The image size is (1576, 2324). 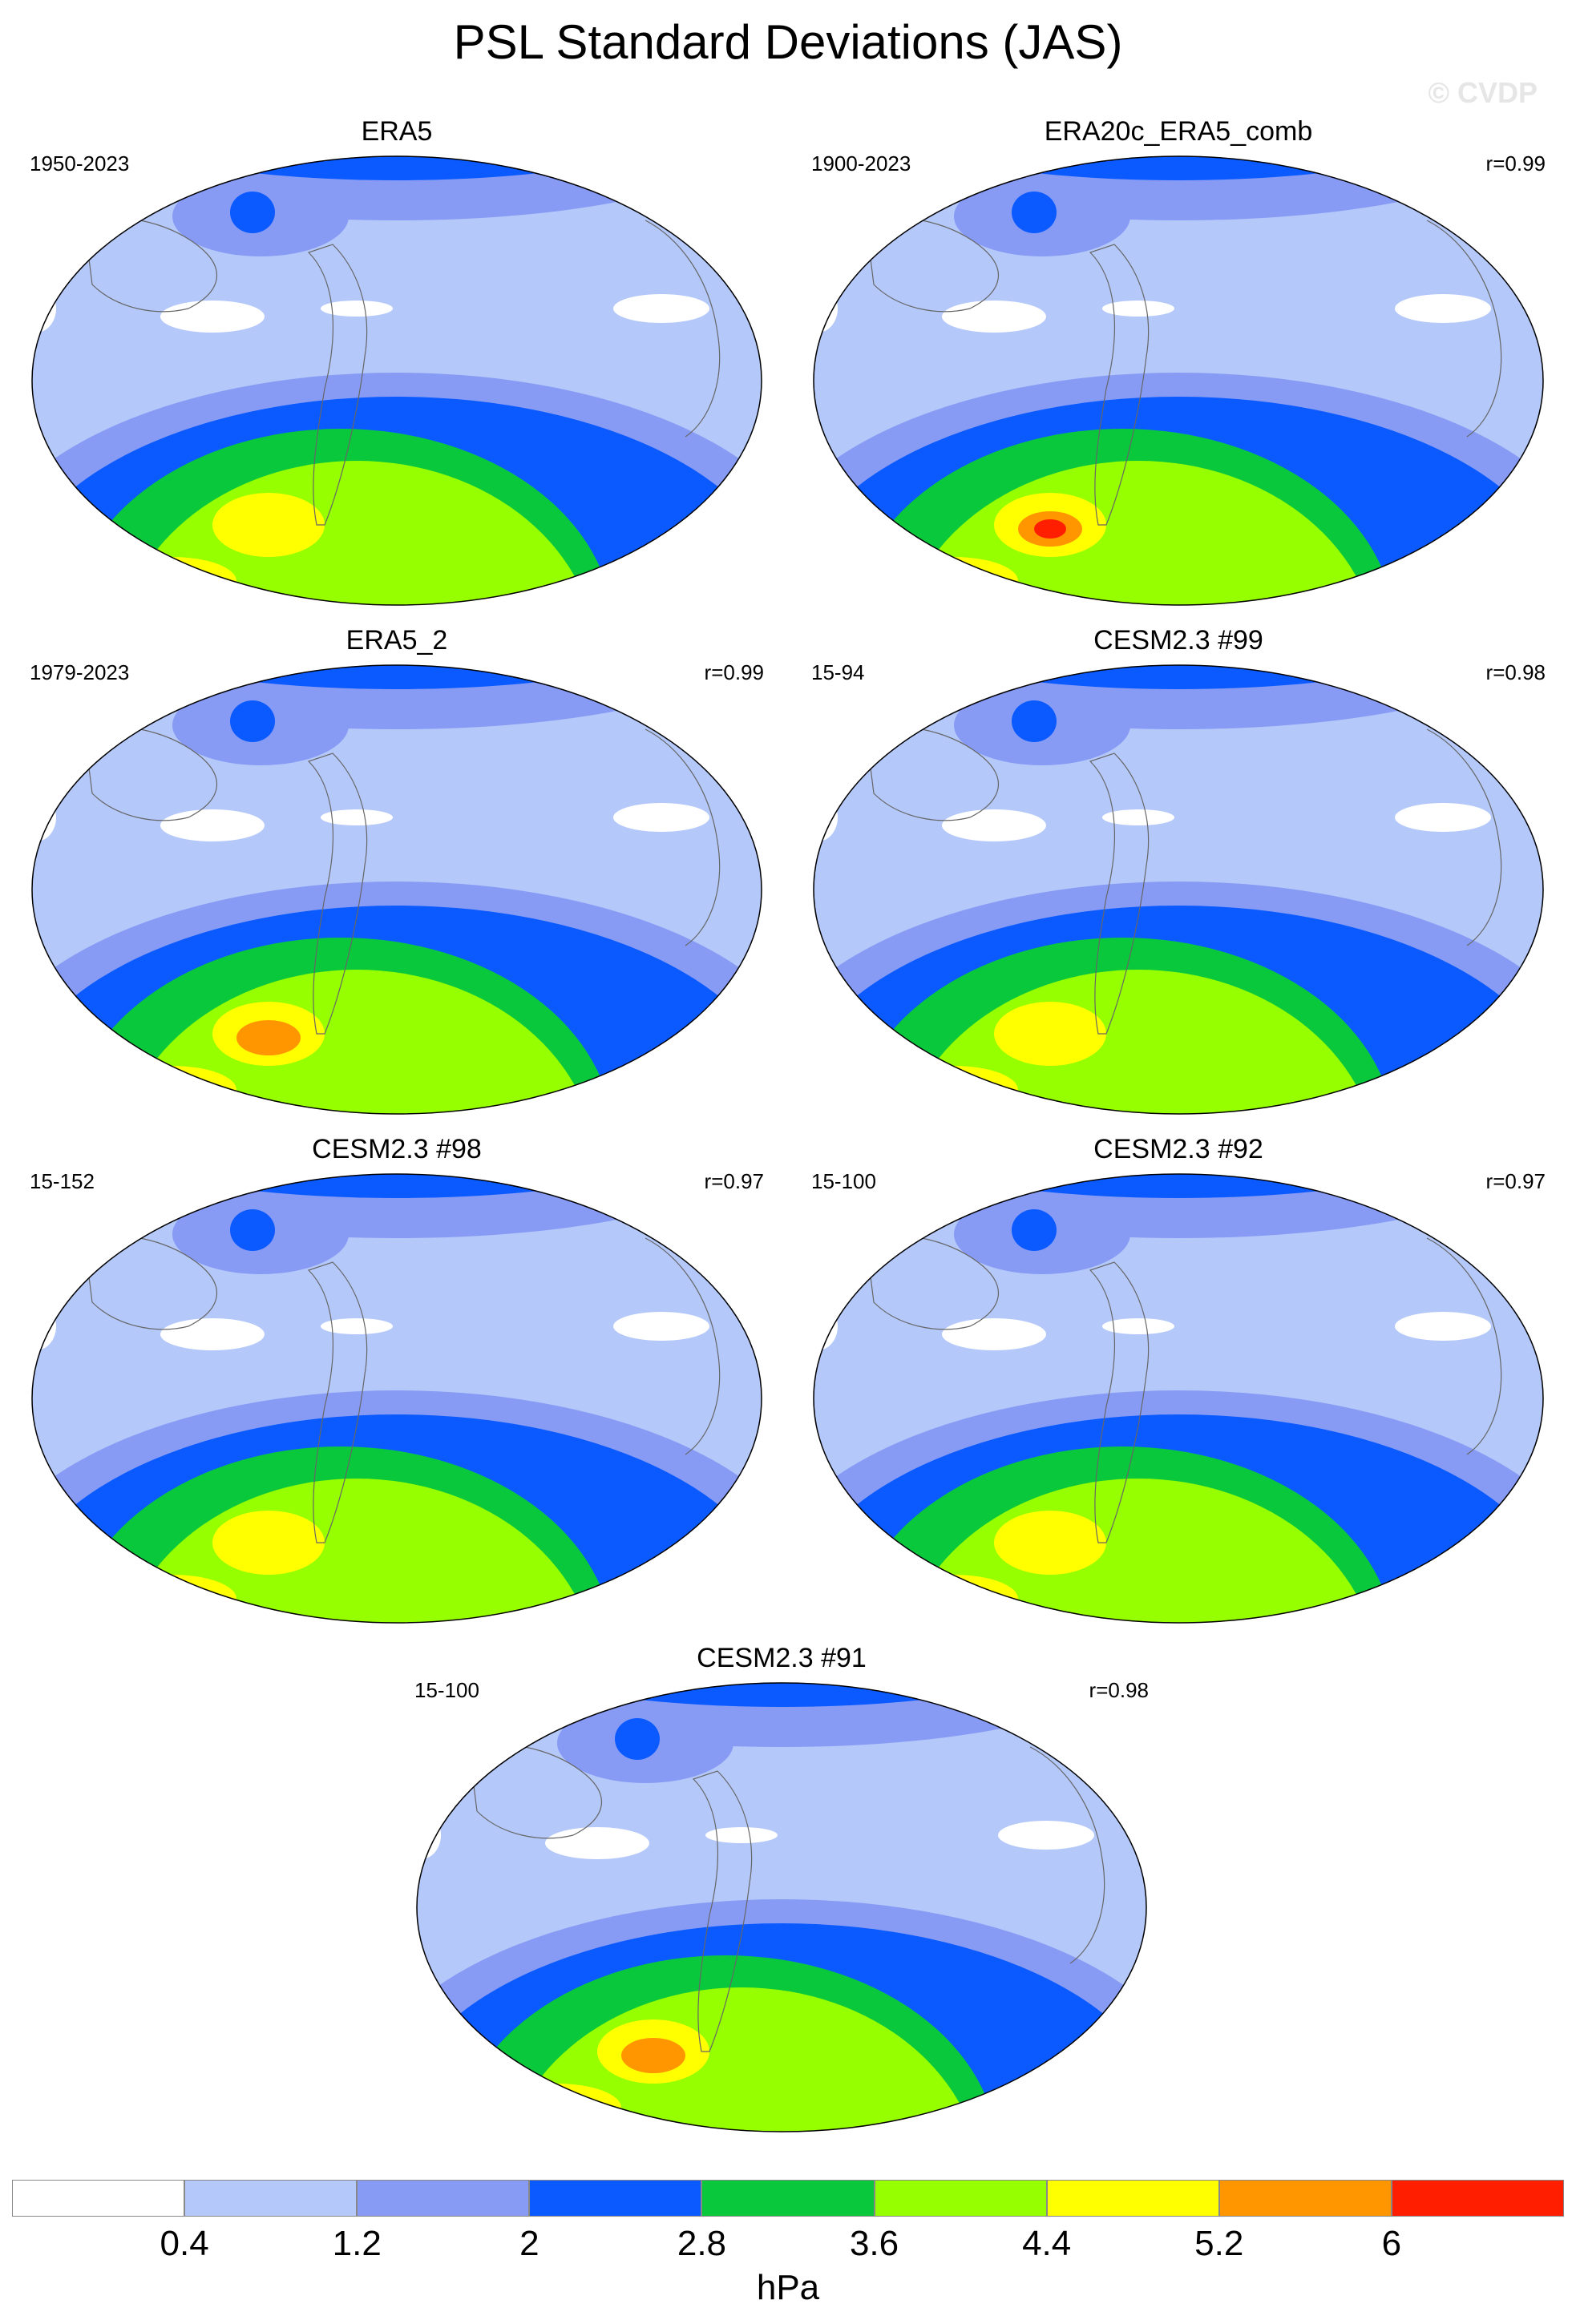 What do you see at coordinates (788, 2198) in the screenshot?
I see `colorbar` at bounding box center [788, 2198].